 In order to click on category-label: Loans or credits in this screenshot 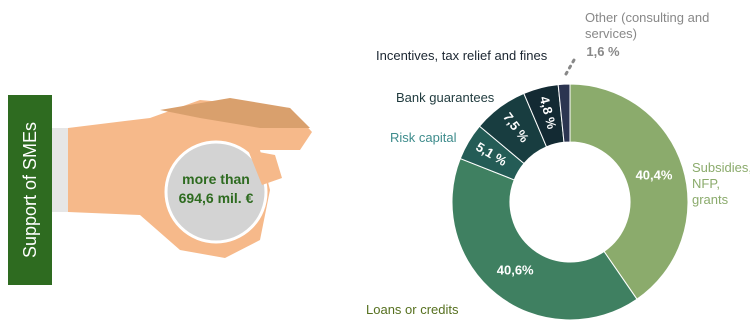, I will do `click(412, 309)`.